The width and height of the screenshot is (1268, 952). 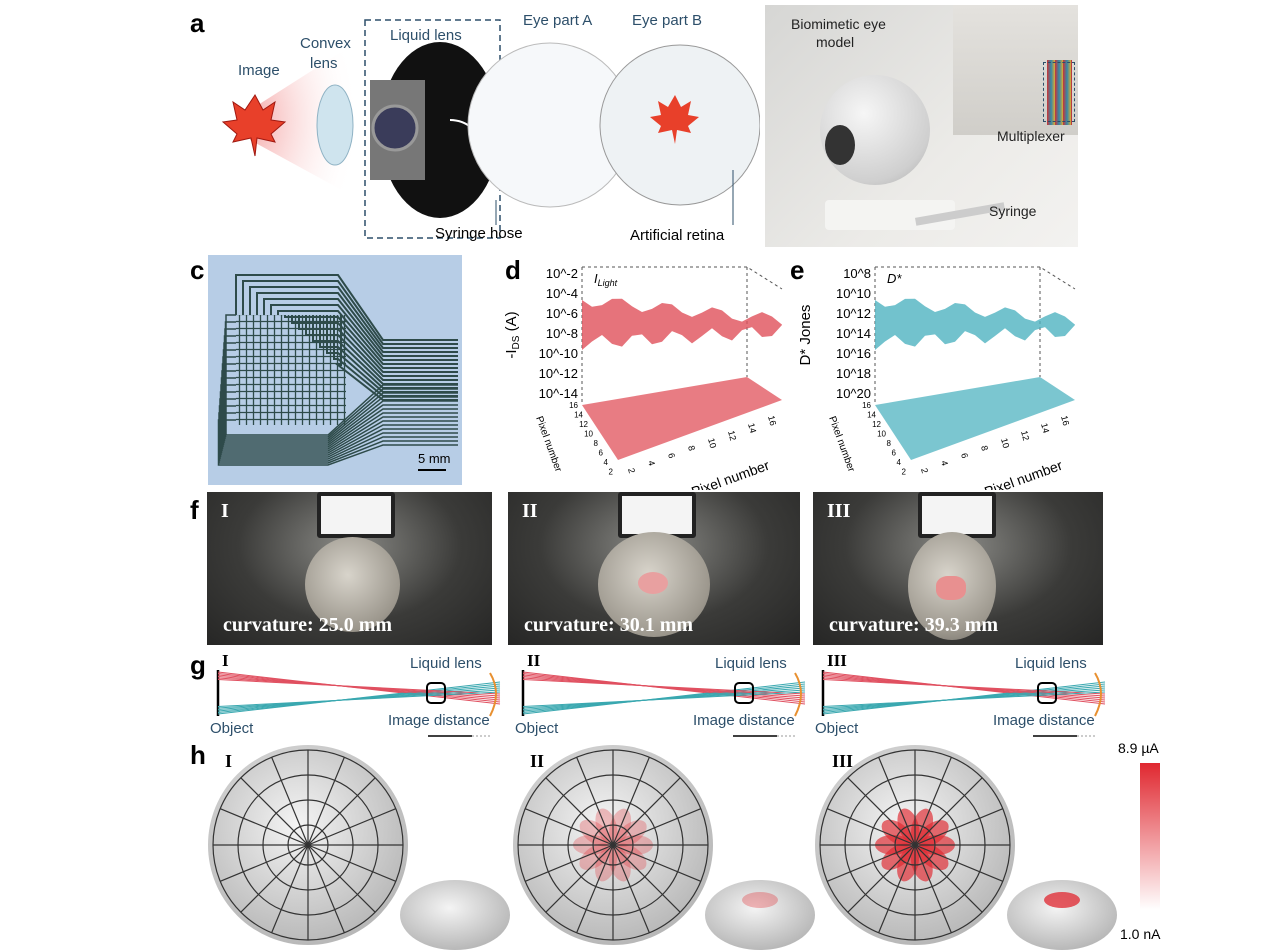 I want to click on z-tick-label: 8, so click(x=889, y=443).